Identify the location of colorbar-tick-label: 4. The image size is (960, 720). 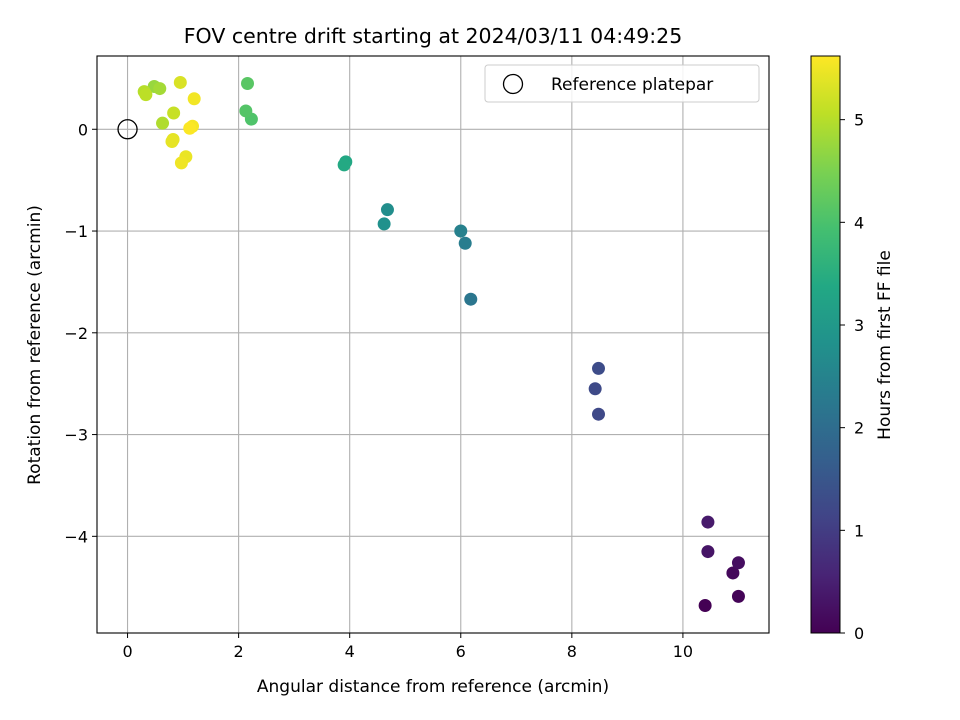
(859, 222).